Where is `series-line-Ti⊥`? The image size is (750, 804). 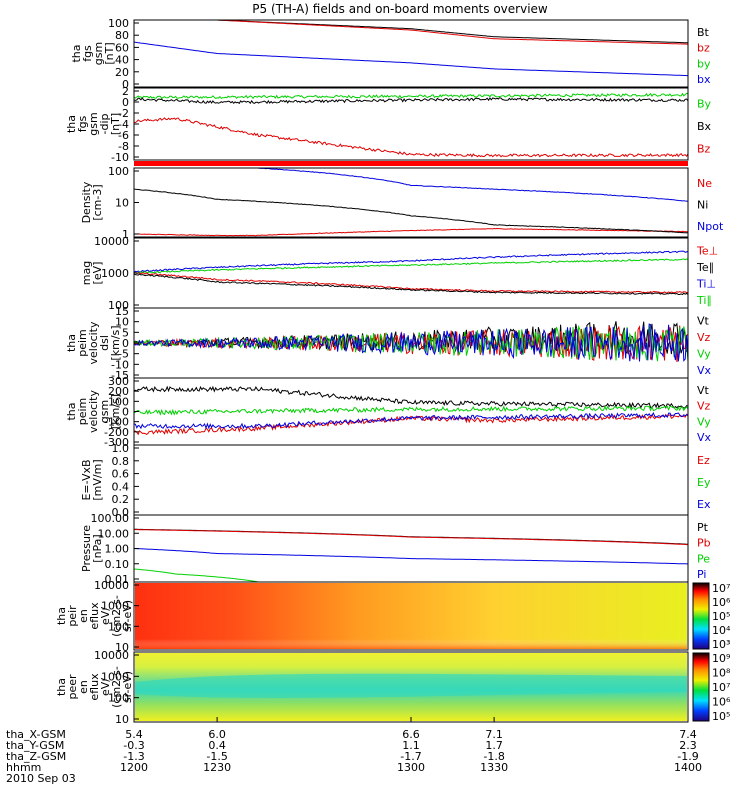
series-line-Ti⊥ is located at coordinates (411, 261).